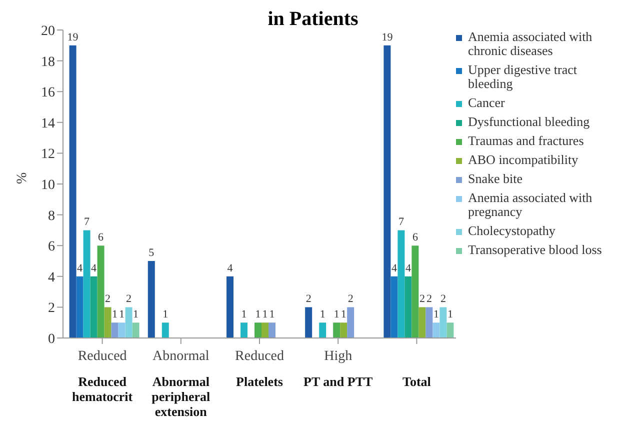 Image resolution: width=634 pixels, height=441 pixels. What do you see at coordinates (523, 159) in the screenshot?
I see `legend-label: ABO incompatibility` at bounding box center [523, 159].